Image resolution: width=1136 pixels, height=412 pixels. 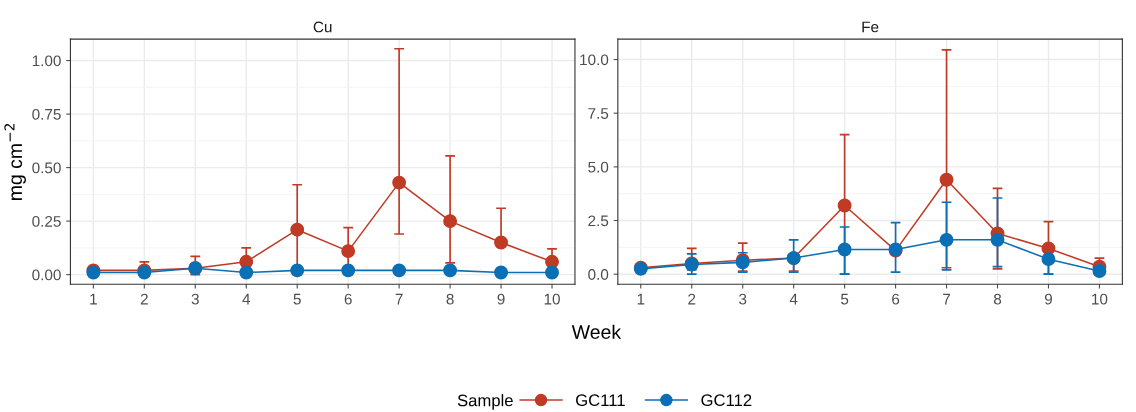 I want to click on chart-title: Fe, so click(x=870, y=27).